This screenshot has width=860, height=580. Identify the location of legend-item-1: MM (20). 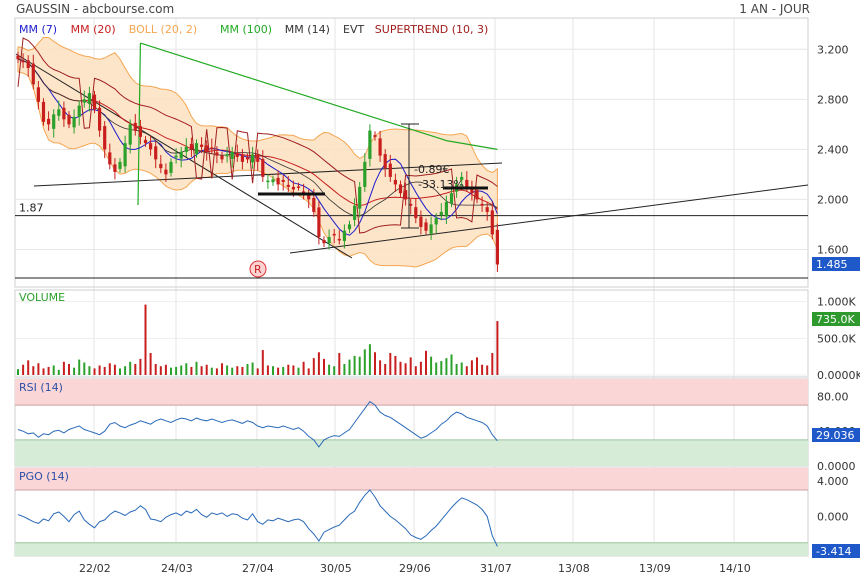
(93, 29).